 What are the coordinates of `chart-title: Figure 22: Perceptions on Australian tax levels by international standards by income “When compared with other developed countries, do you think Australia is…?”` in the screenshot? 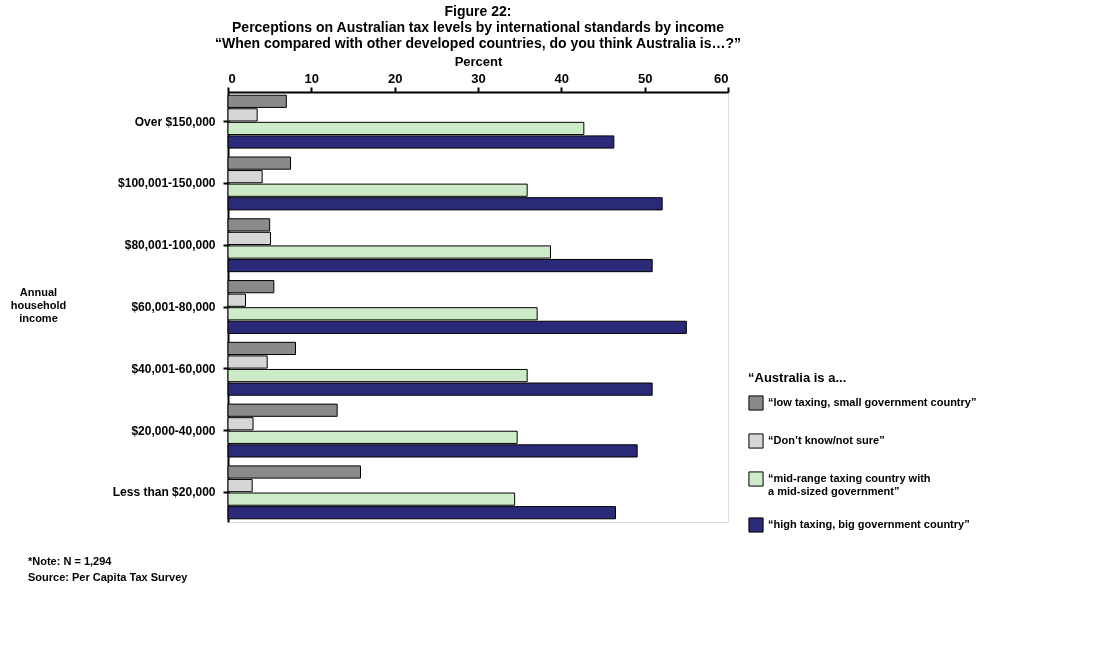 It's located at (478, 27).